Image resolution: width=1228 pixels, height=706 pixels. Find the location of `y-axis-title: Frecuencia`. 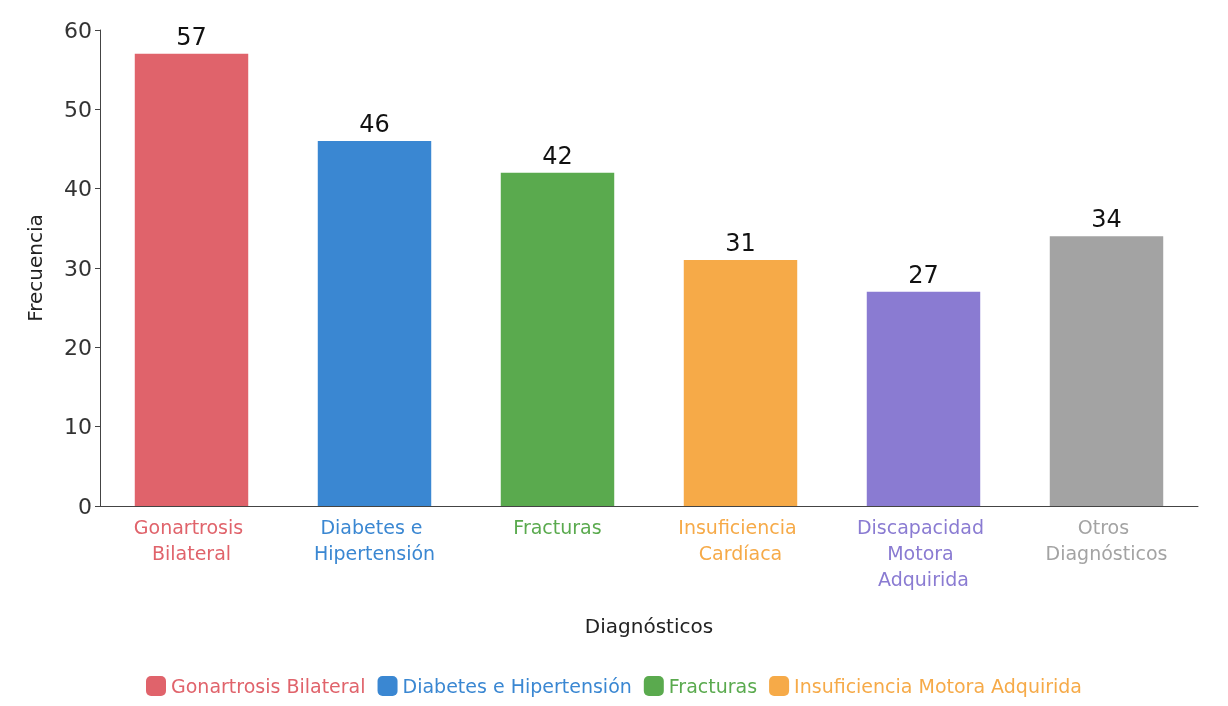

y-axis-title: Frecuencia is located at coordinates (35, 268).